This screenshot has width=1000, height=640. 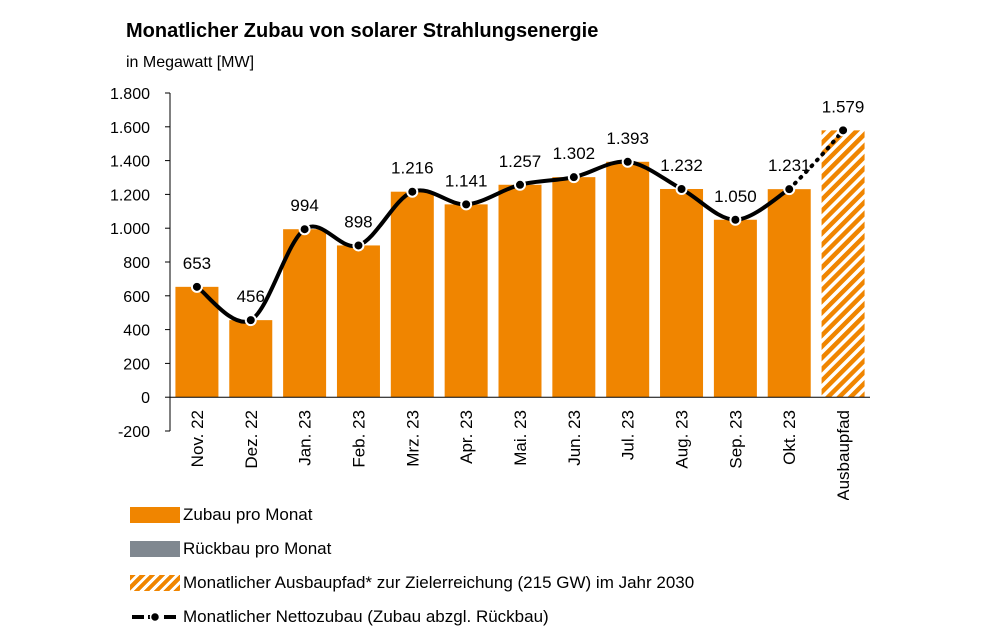 What do you see at coordinates (412, 168) in the screenshot?
I see `data-label: 1.216` at bounding box center [412, 168].